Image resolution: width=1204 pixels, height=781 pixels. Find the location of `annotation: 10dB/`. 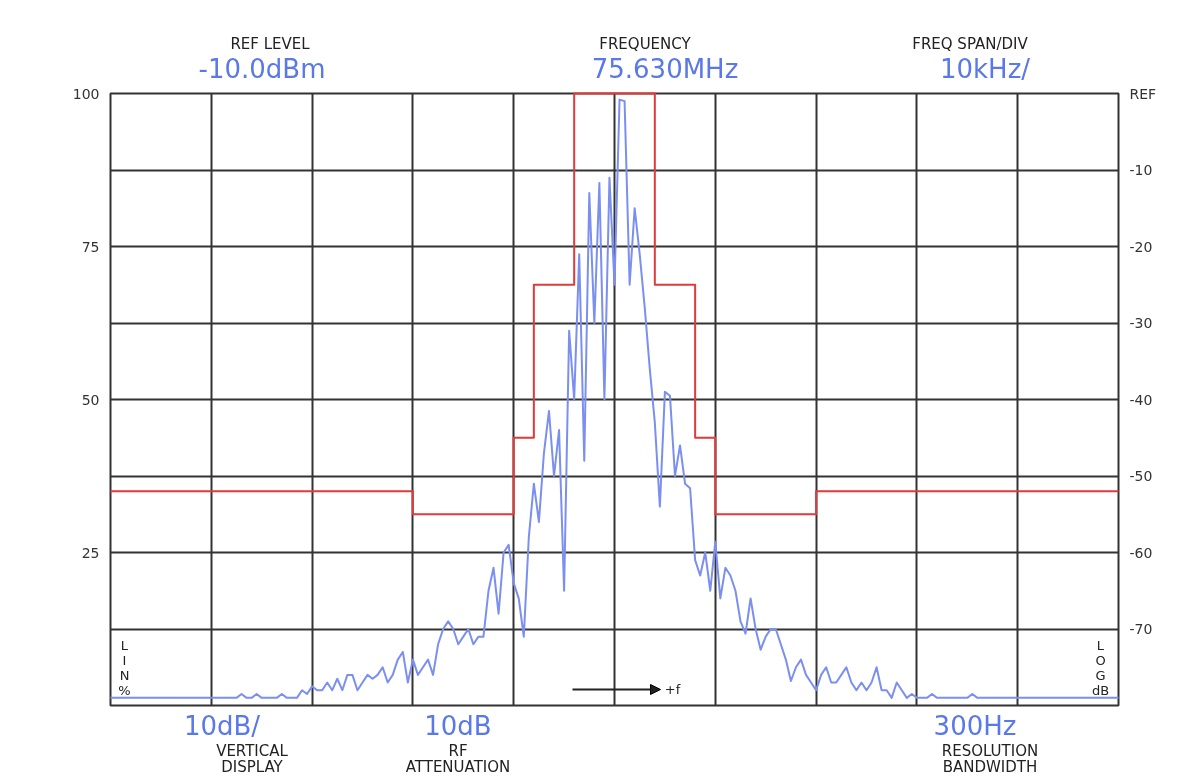

annotation: 10dB/ is located at coordinates (222, 727).